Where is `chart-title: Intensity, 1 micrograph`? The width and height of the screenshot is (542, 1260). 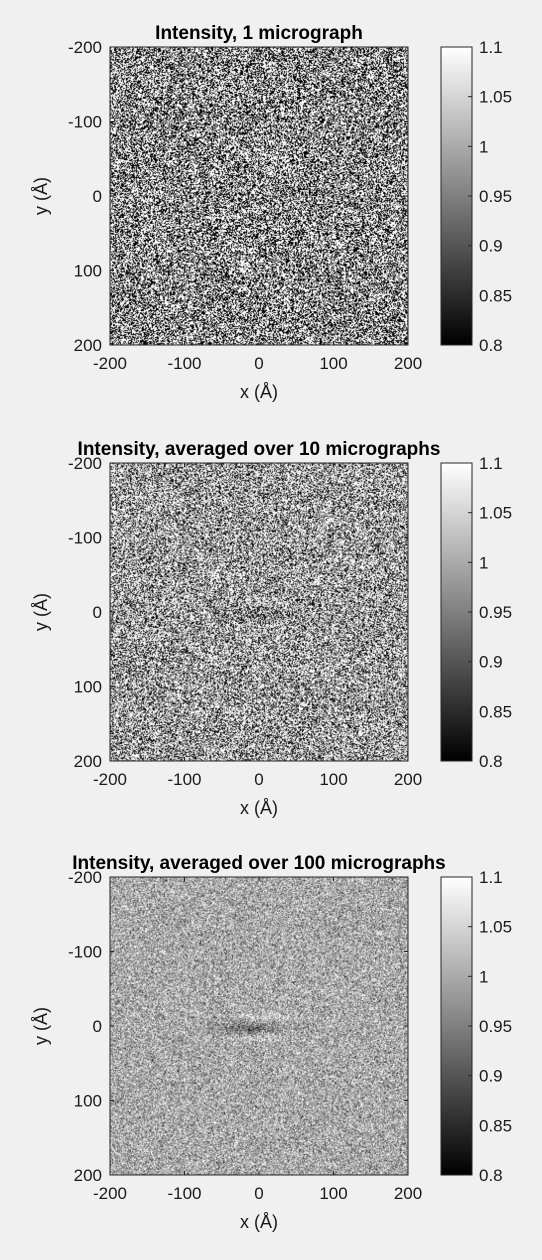 chart-title: Intensity, 1 micrograph is located at coordinates (259, 33).